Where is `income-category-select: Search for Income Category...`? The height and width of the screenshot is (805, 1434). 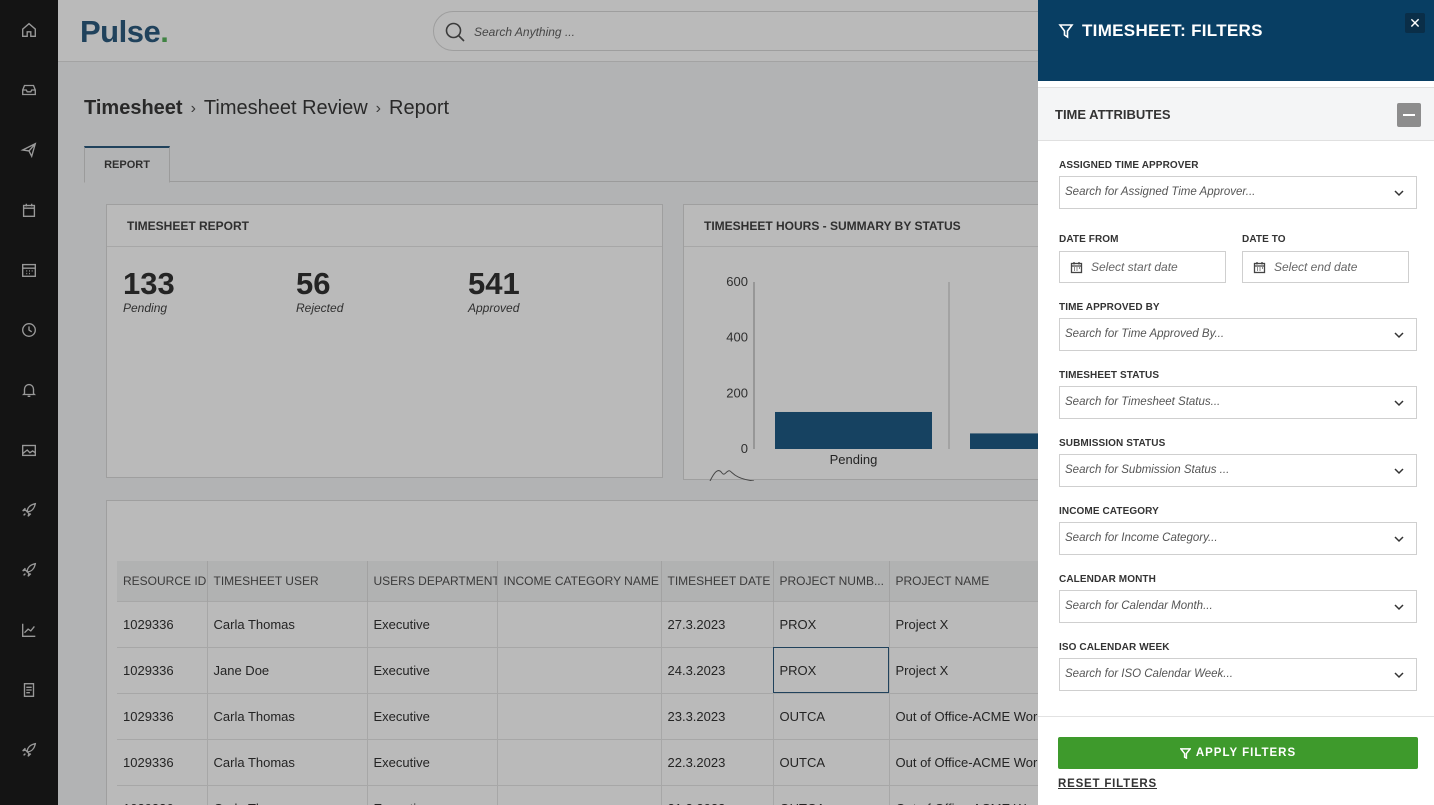
income-category-select: Search for Income Category... is located at coordinates (1238, 538).